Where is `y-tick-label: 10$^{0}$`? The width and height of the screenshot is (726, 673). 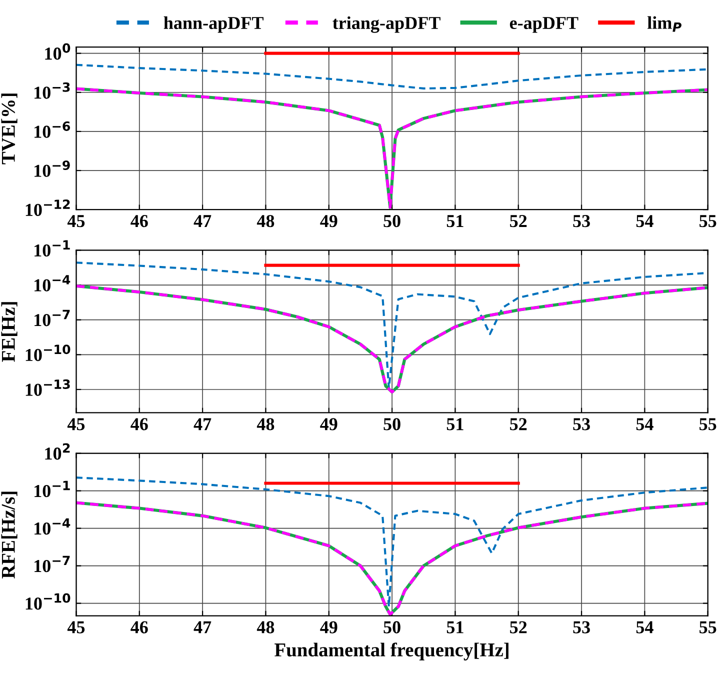
y-tick-label: 10$^{0}$ is located at coordinates (57, 51).